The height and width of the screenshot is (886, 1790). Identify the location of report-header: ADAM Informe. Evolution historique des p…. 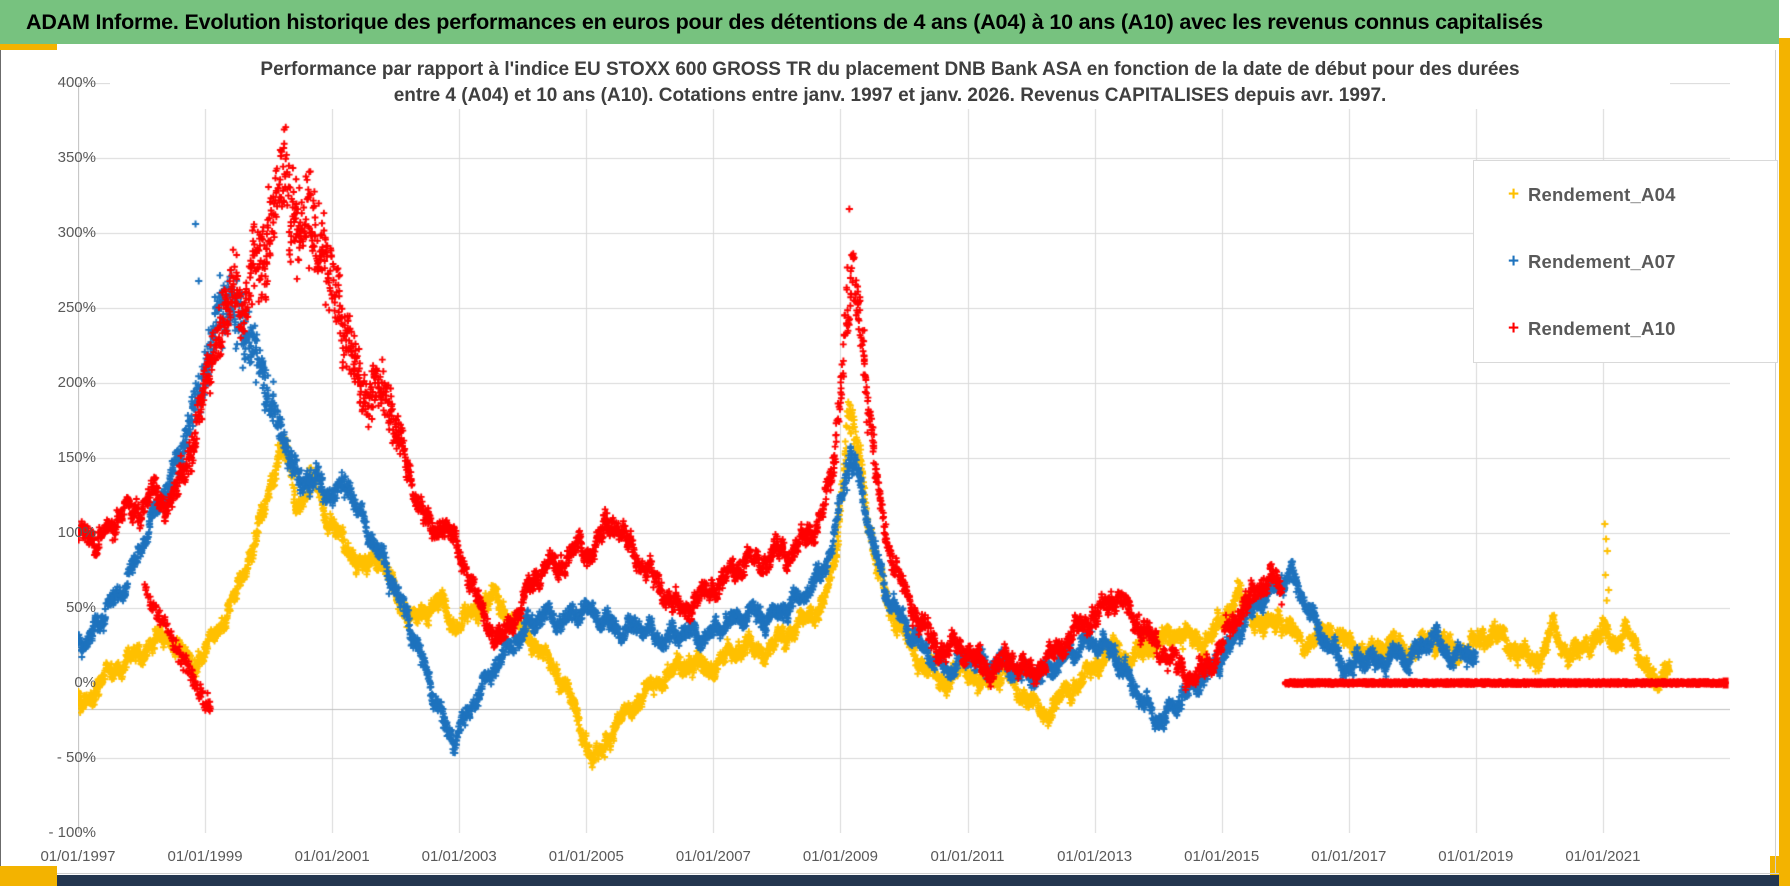
(889, 22).